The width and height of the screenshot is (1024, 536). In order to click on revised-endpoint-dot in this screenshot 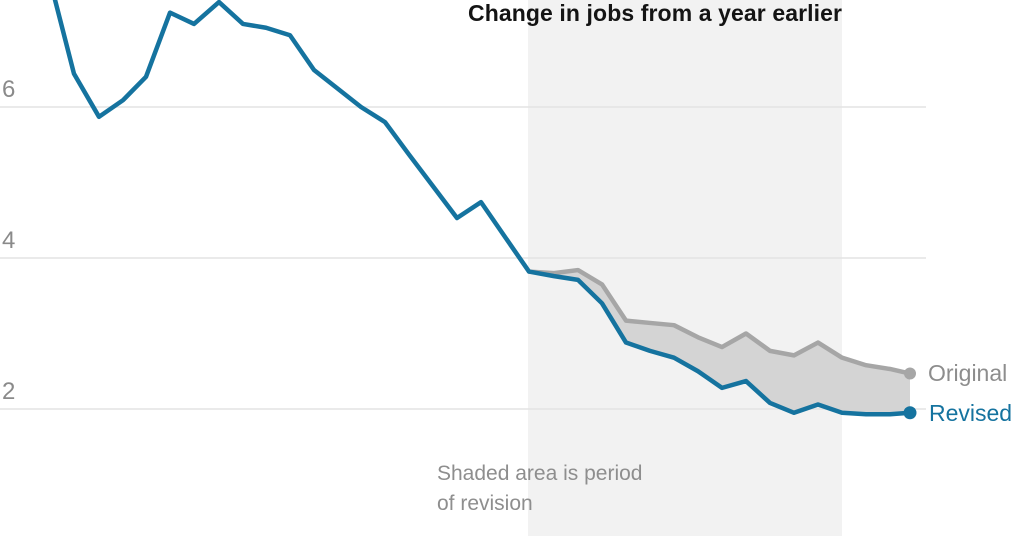, I will do `click(910, 413)`.